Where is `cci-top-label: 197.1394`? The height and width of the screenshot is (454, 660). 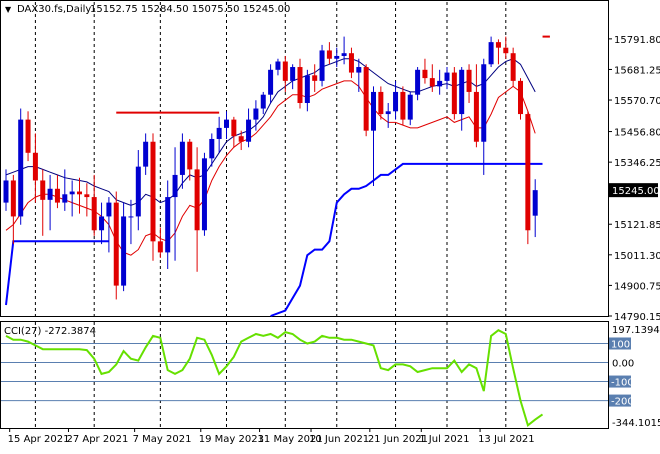
cci-top-label: 197.1394 is located at coordinates (636, 330).